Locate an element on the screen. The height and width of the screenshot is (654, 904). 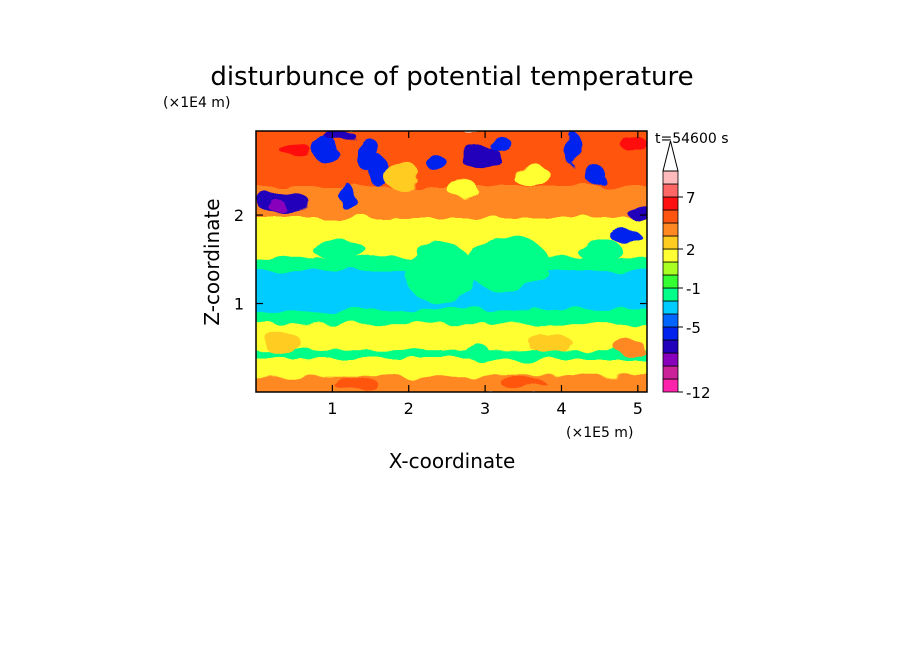
colorbar-extend-arrow is located at coordinates (670, 156).